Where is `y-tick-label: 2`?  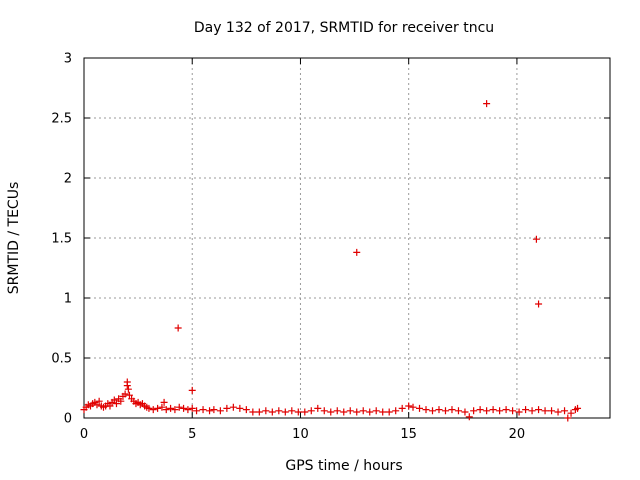
y-tick-label: 2 is located at coordinates (68, 179).